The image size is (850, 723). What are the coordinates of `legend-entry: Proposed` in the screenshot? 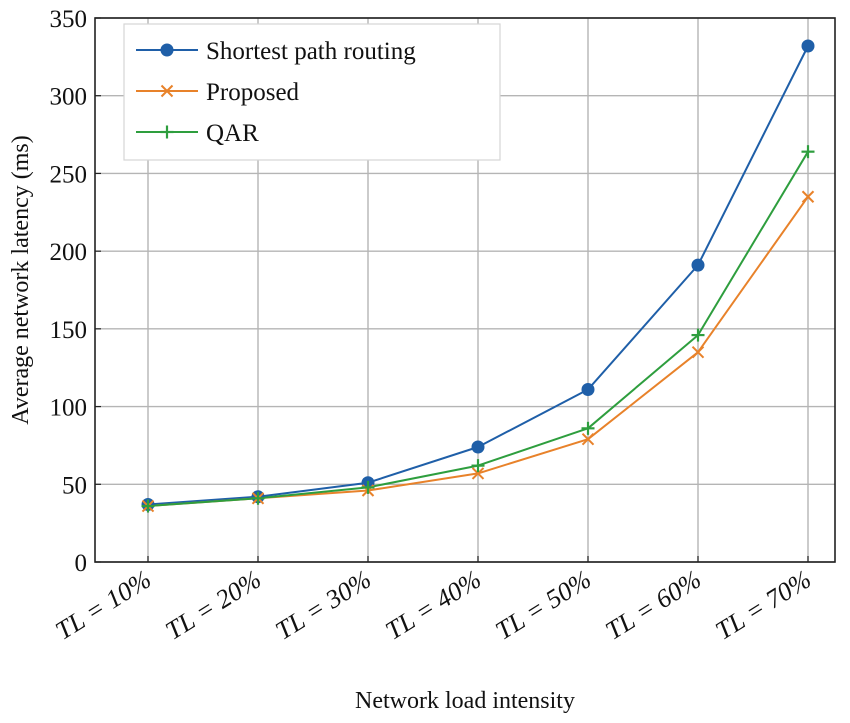 It's located at (218, 92).